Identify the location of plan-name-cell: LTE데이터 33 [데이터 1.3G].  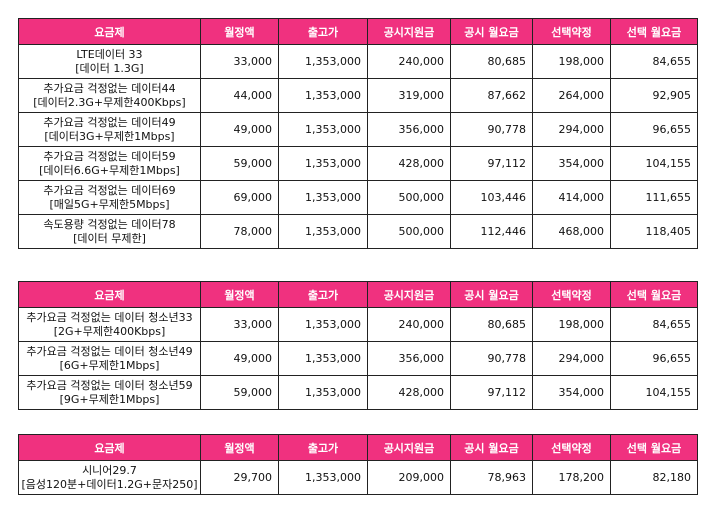
(109, 61).